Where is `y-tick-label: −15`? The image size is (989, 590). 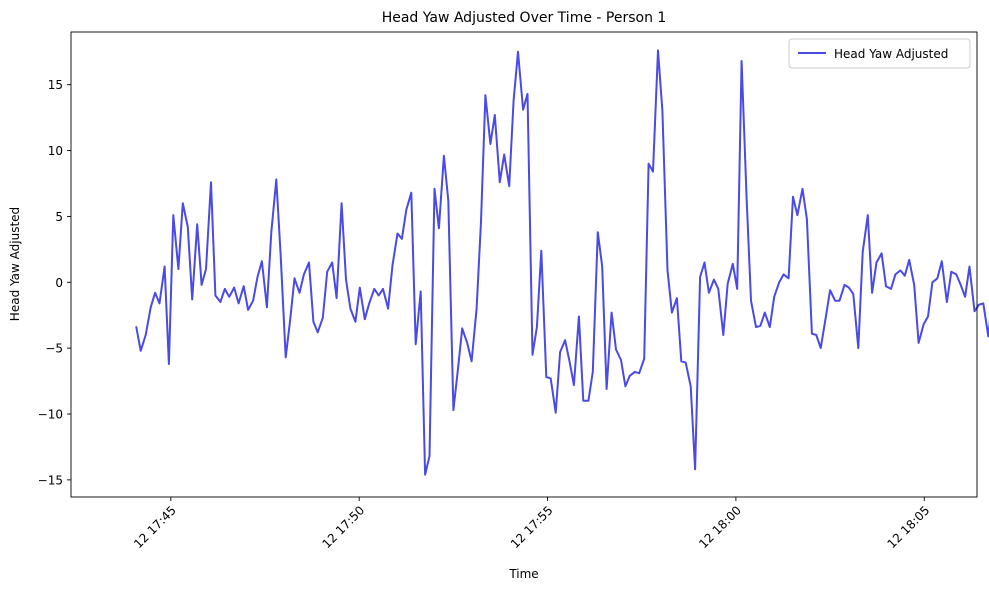
y-tick-label: −15 is located at coordinates (50, 480).